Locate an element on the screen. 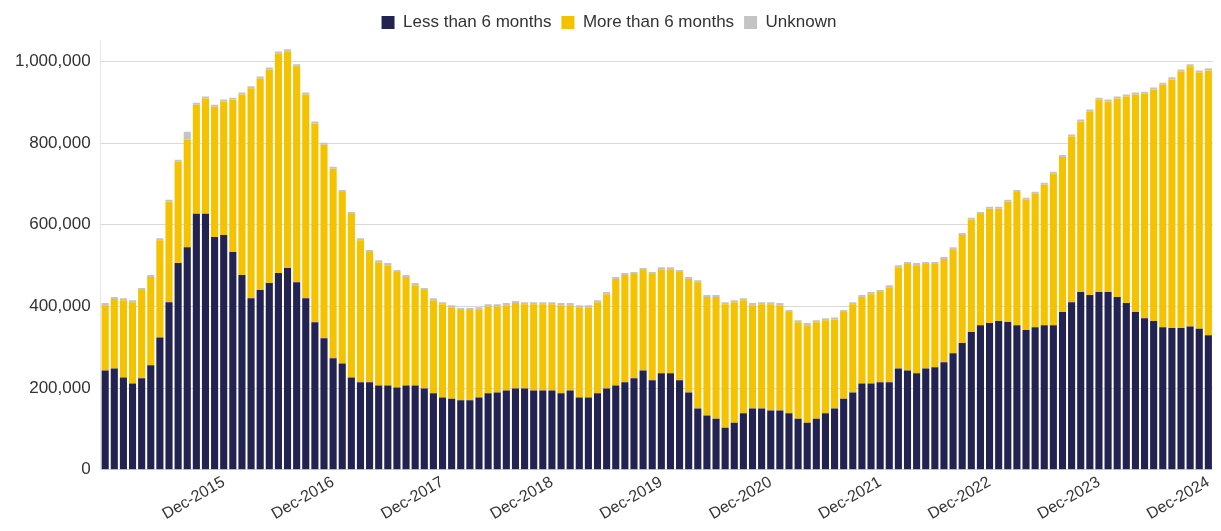  y-tick-label: 800,000 is located at coordinates (60, 142).